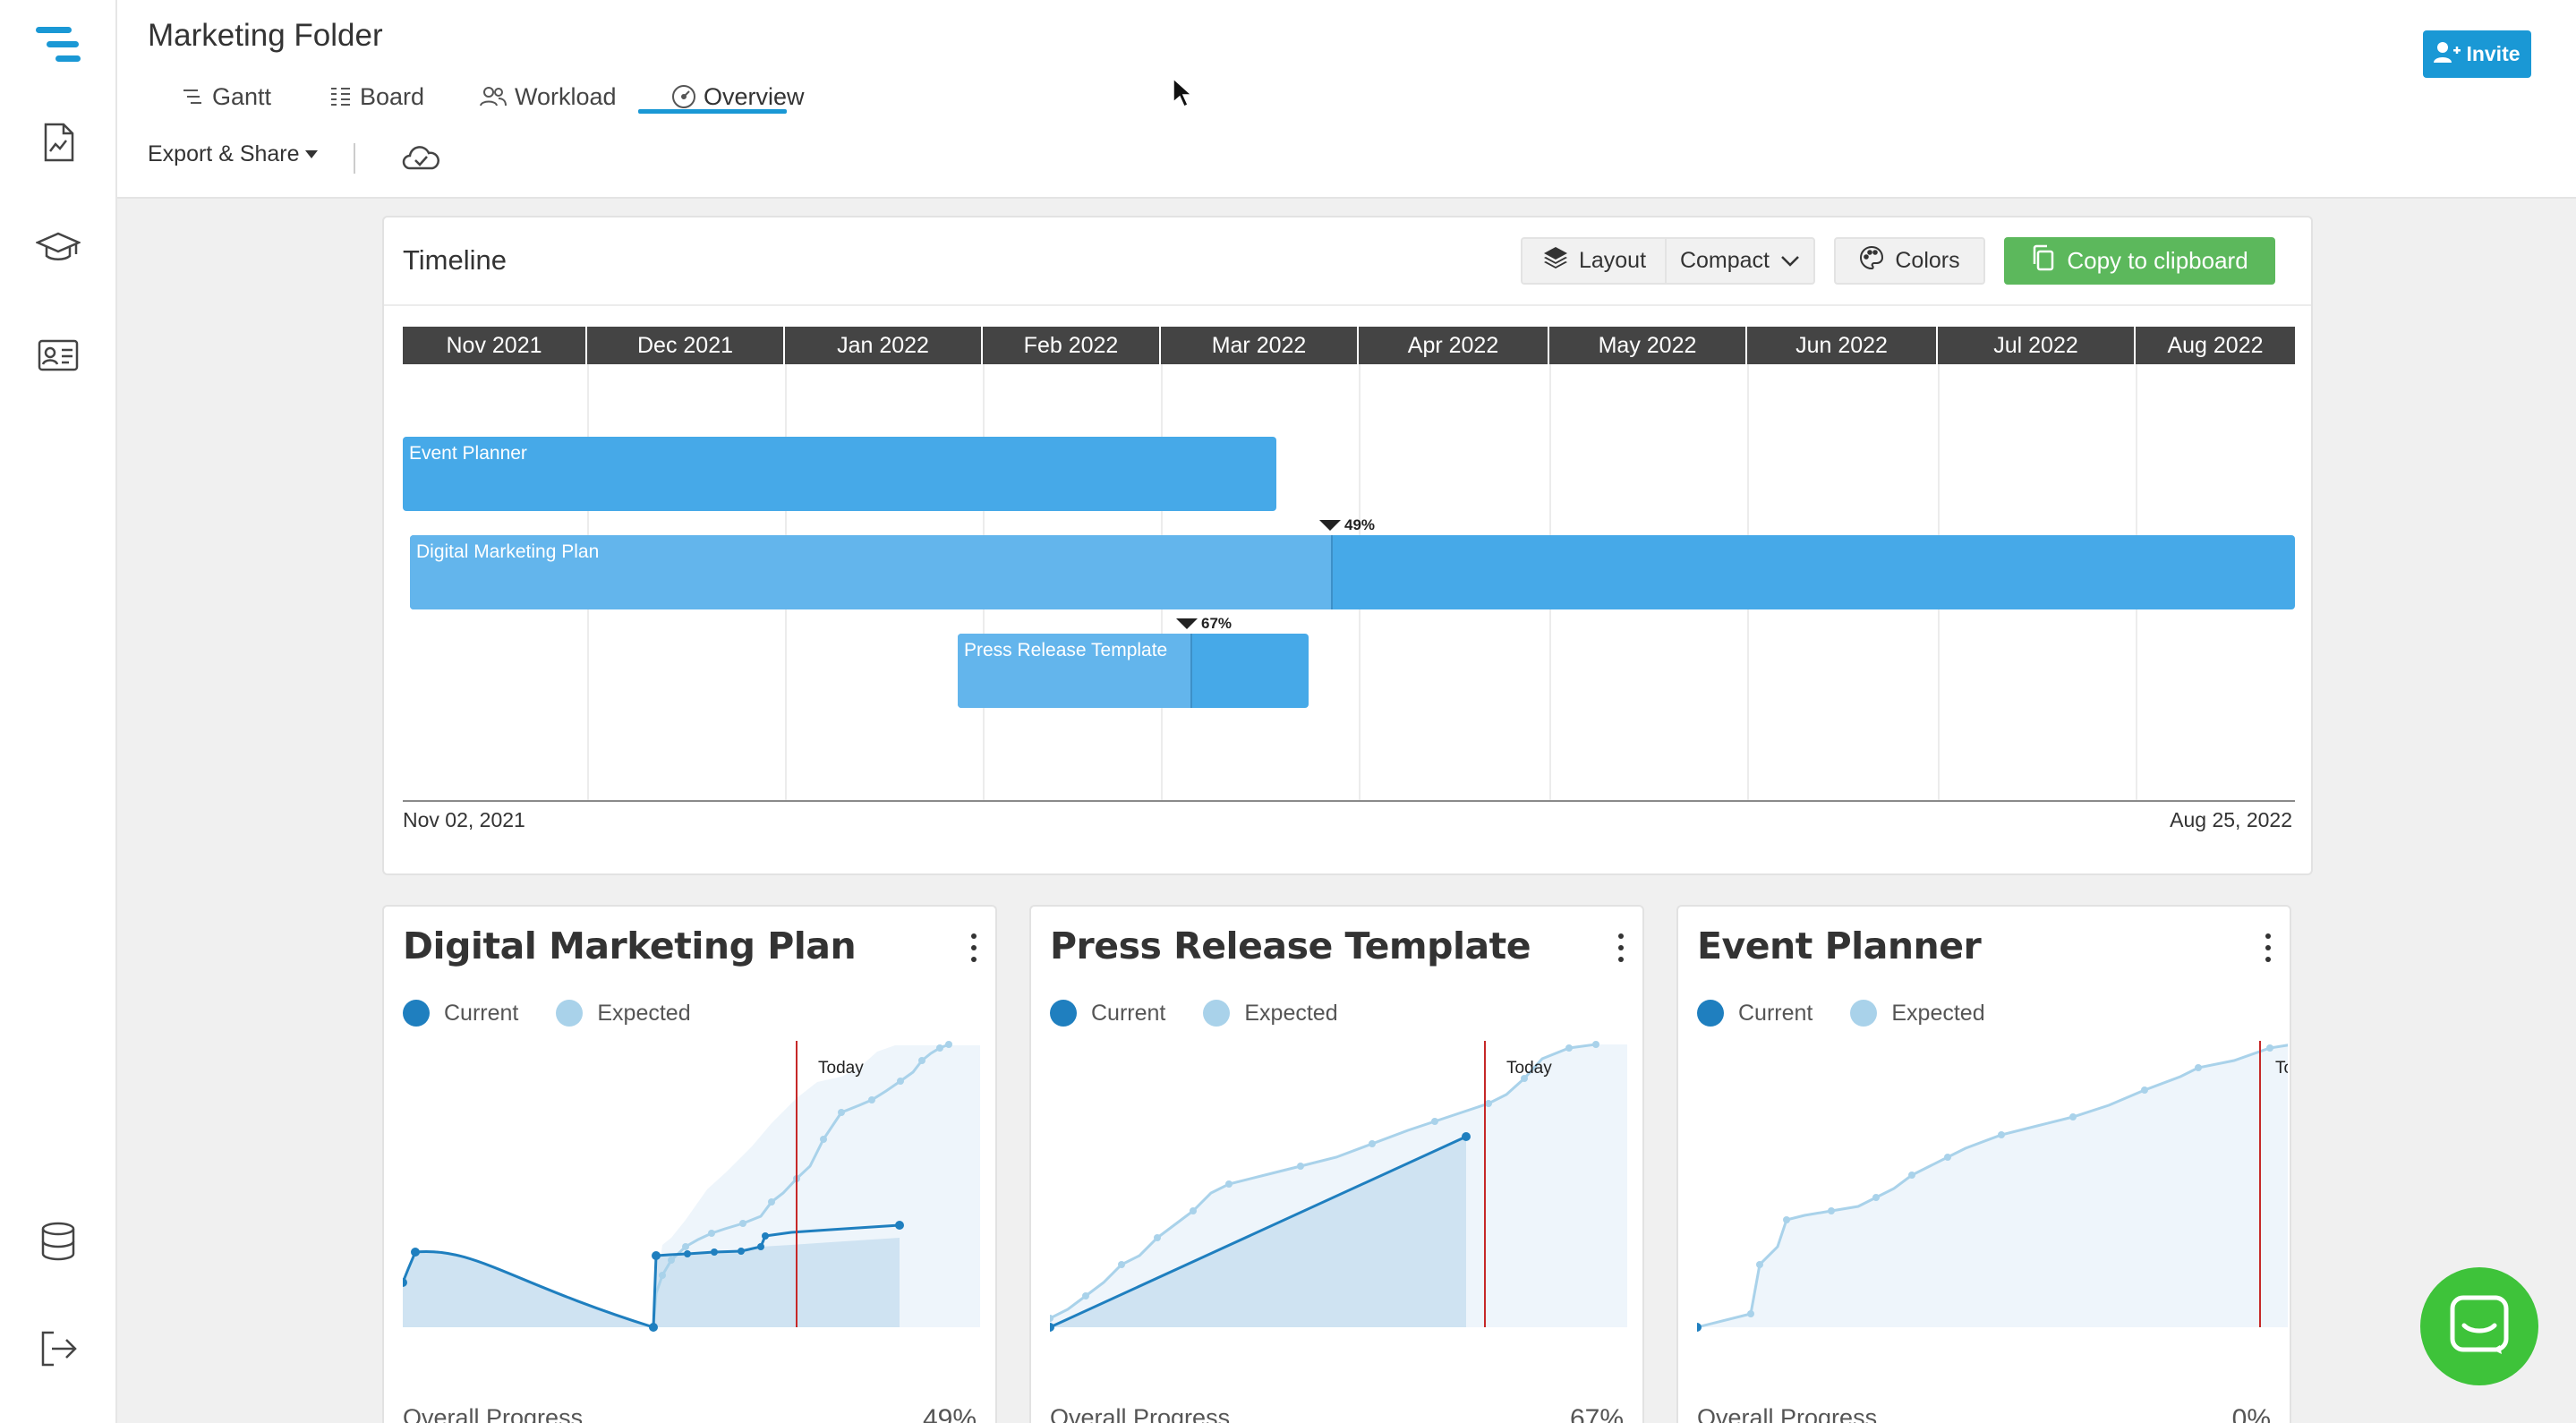 This screenshot has height=1423, width=2576. Describe the element at coordinates (1596, 1413) in the screenshot. I see `overall-progress-value: 67%` at that location.